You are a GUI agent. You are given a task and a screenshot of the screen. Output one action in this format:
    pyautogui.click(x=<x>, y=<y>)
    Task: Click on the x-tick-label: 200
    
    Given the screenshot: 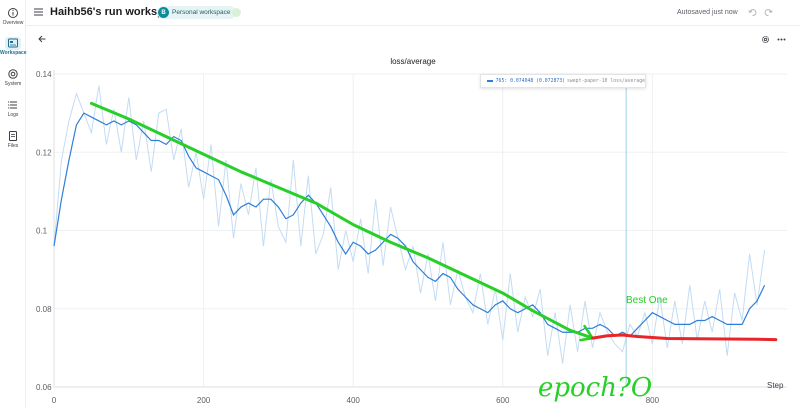 What is the action you would take?
    pyautogui.click(x=204, y=400)
    